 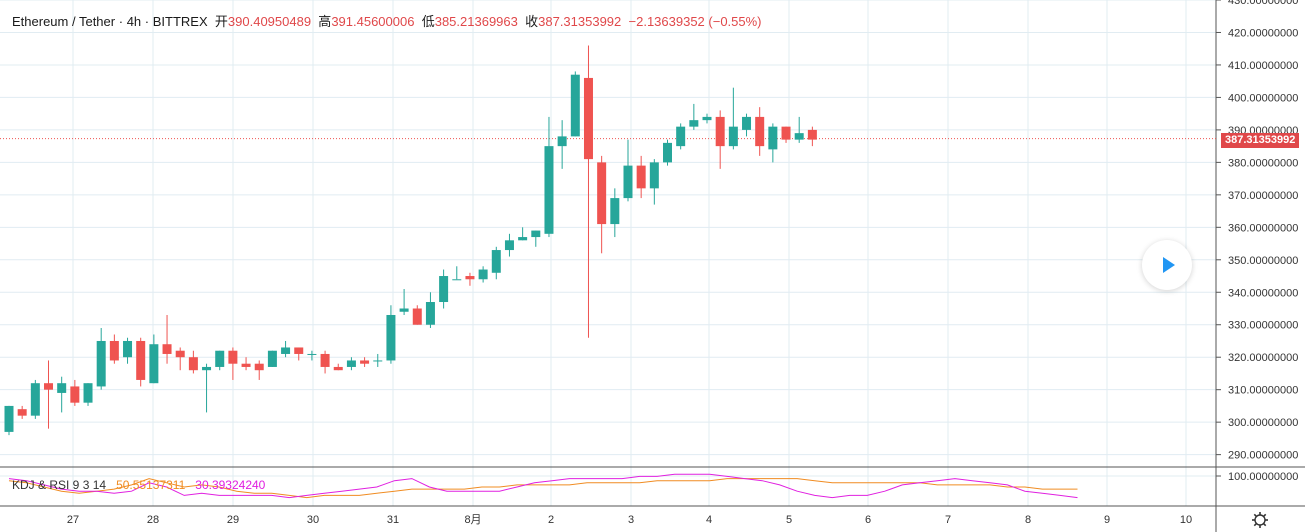 I want to click on symbol-name: Ethereum / Tether, so click(x=64, y=21).